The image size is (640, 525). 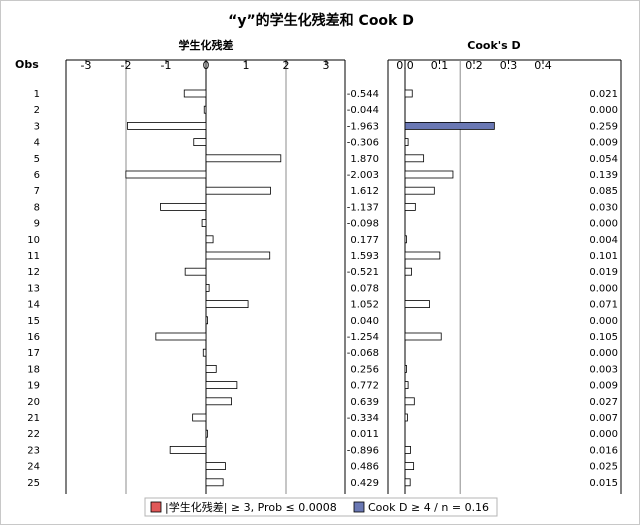 I want to click on obs-label: 9, so click(x=37, y=224).